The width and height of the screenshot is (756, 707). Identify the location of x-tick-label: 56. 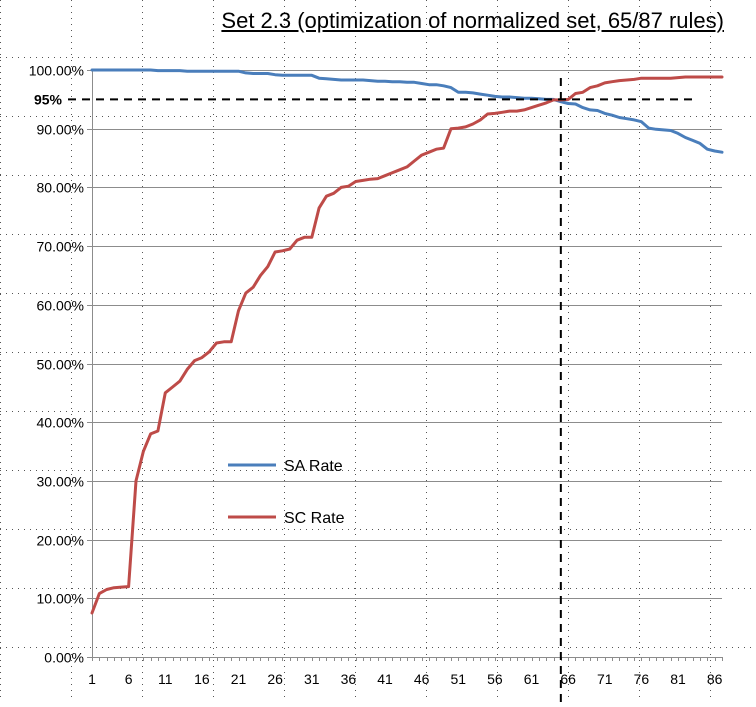
(495, 679).